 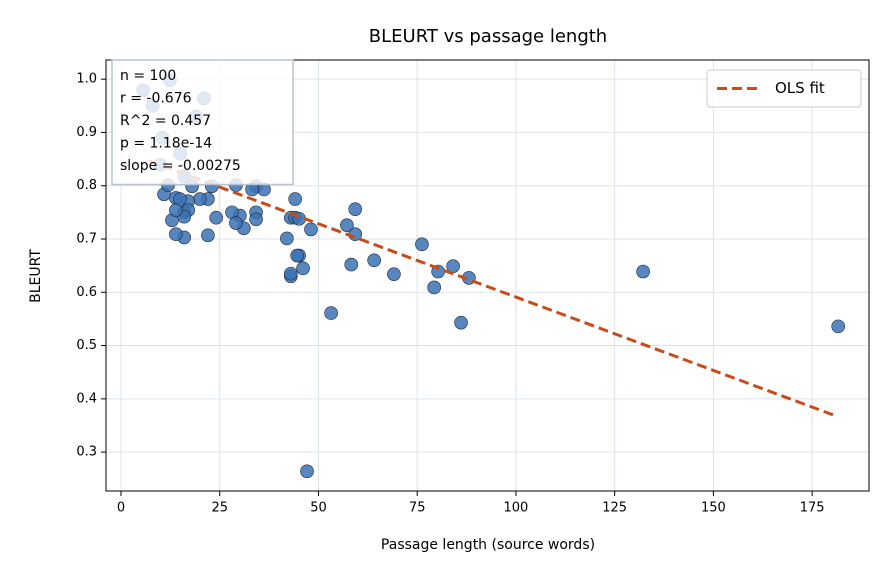 What do you see at coordinates (166, 144) in the screenshot?
I see `stats-text: p = 1.18e-14` at bounding box center [166, 144].